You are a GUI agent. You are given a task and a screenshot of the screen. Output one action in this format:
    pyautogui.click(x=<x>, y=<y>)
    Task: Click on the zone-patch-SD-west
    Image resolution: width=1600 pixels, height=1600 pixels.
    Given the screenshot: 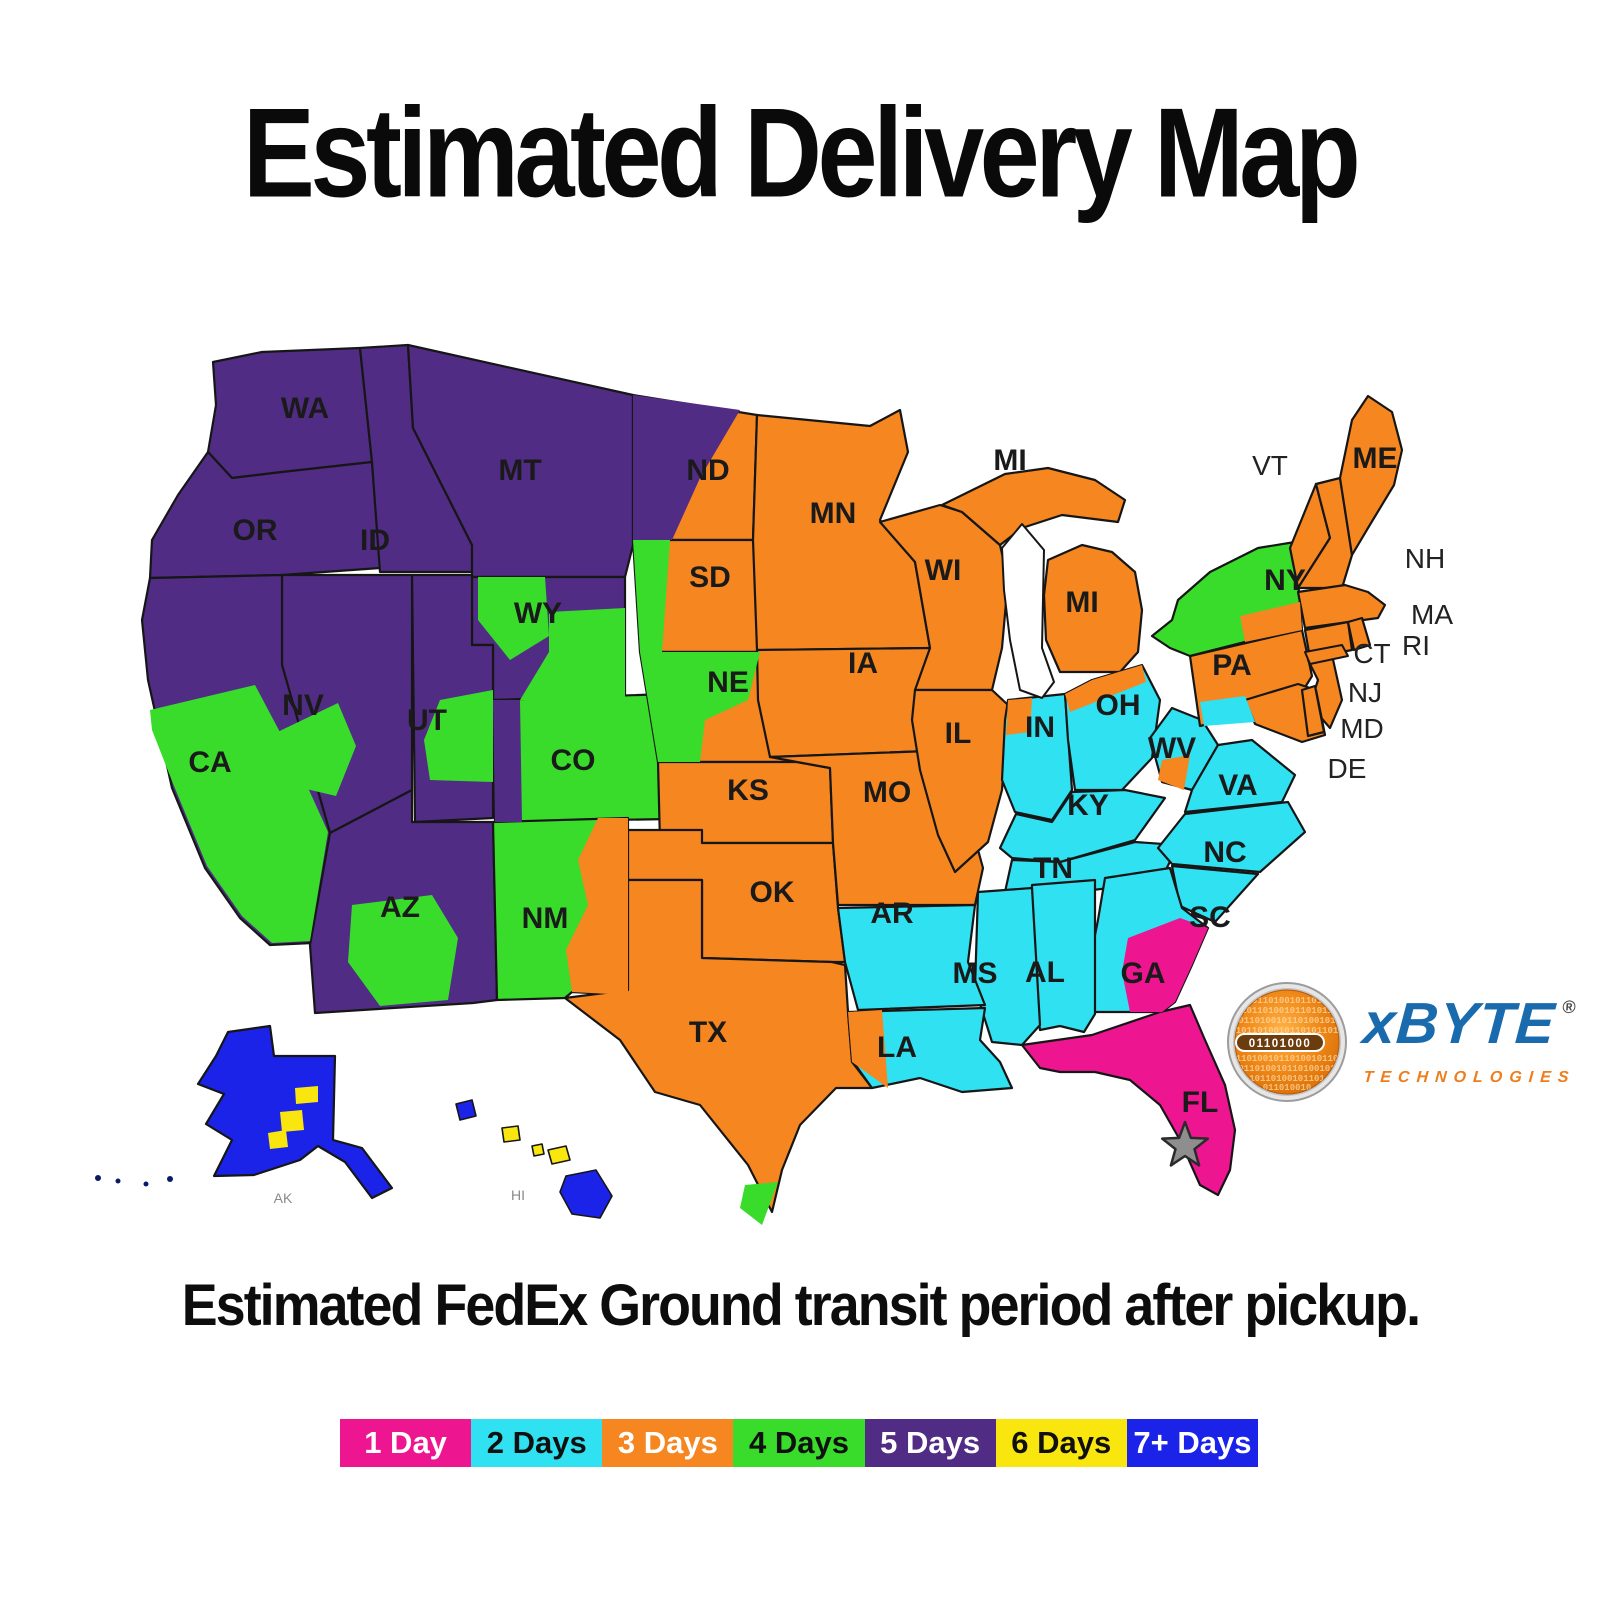 What is the action you would take?
    pyautogui.click(x=651, y=596)
    